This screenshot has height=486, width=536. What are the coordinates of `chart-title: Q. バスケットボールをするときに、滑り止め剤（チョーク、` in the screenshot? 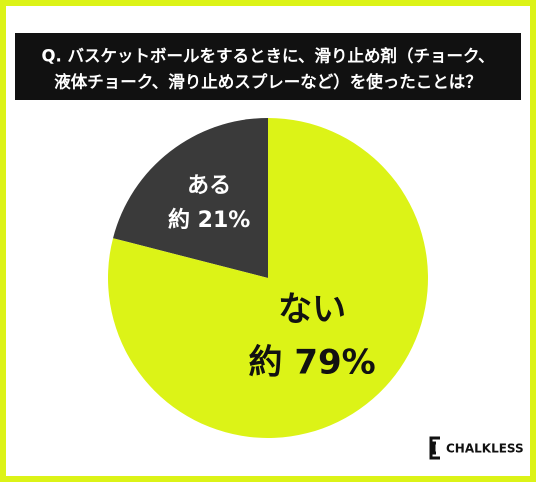 It's located at (267, 56).